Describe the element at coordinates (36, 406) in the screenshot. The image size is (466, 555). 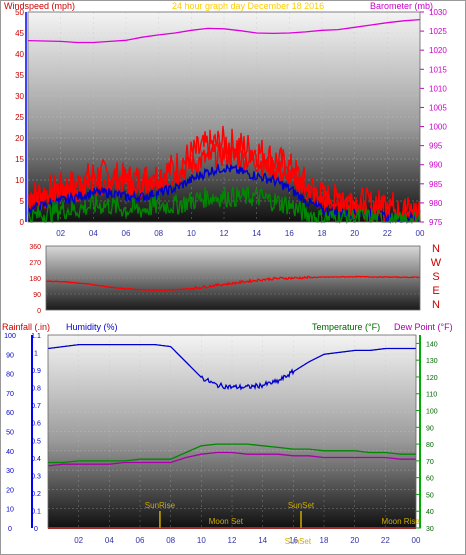
I see `rain-tick-label: 0.7` at that location.